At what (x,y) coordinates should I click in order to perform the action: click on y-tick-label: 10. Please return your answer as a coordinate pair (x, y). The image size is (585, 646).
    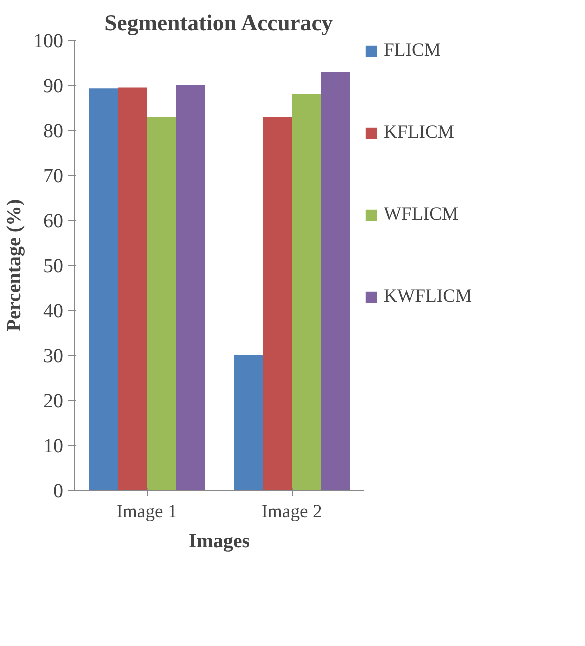
    Looking at the image, I should click on (54, 447).